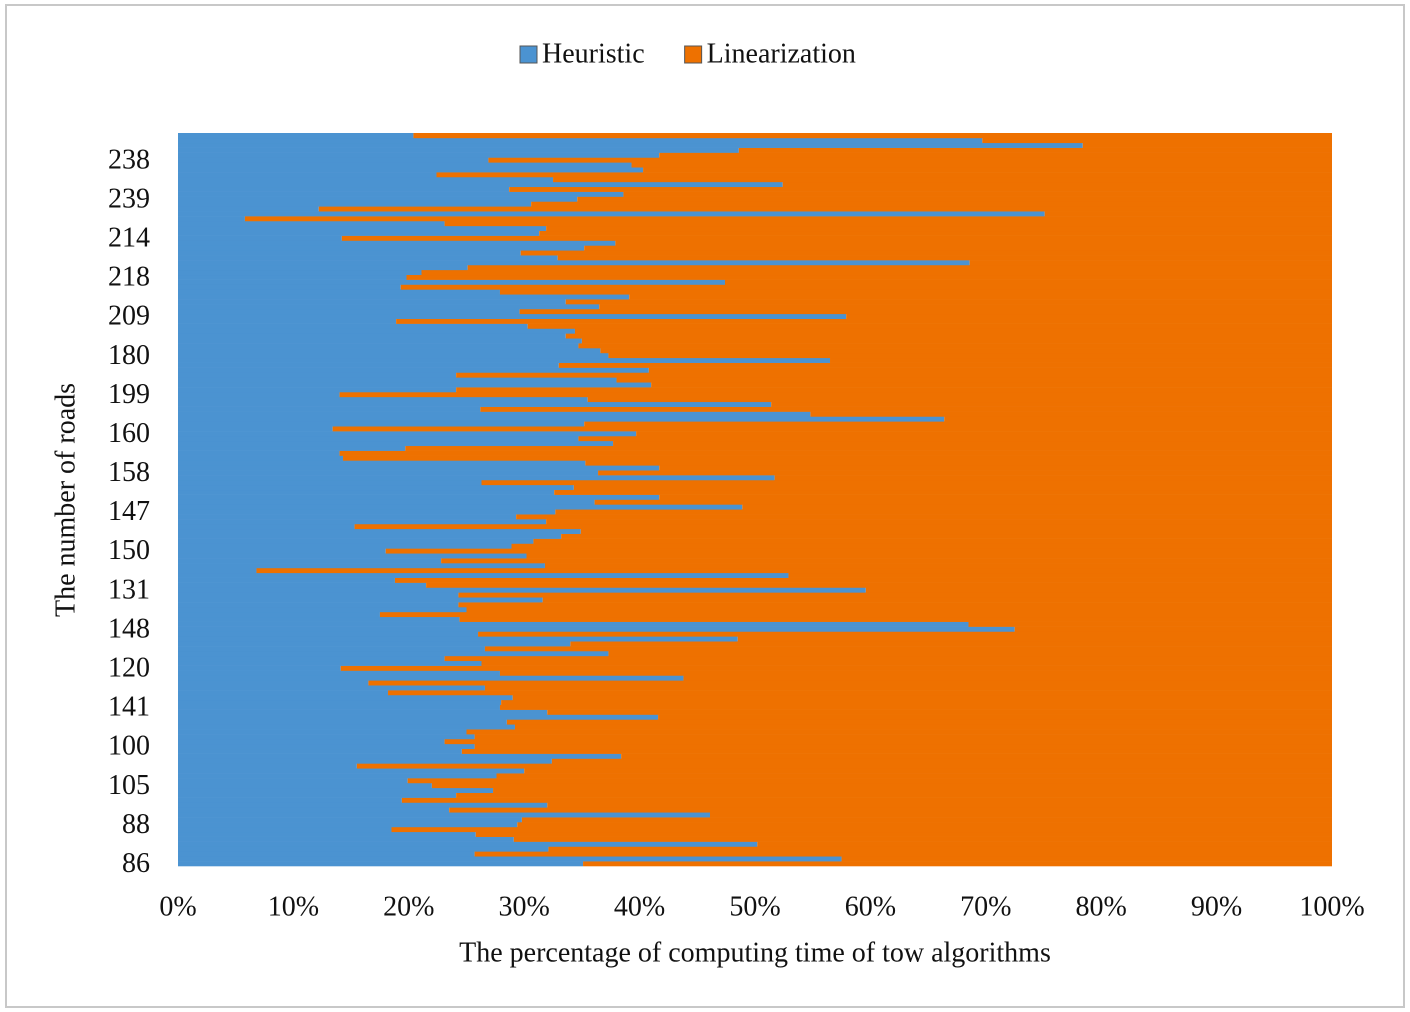 The image size is (1410, 1012). I want to click on y-tick-label: 180, so click(129, 355).